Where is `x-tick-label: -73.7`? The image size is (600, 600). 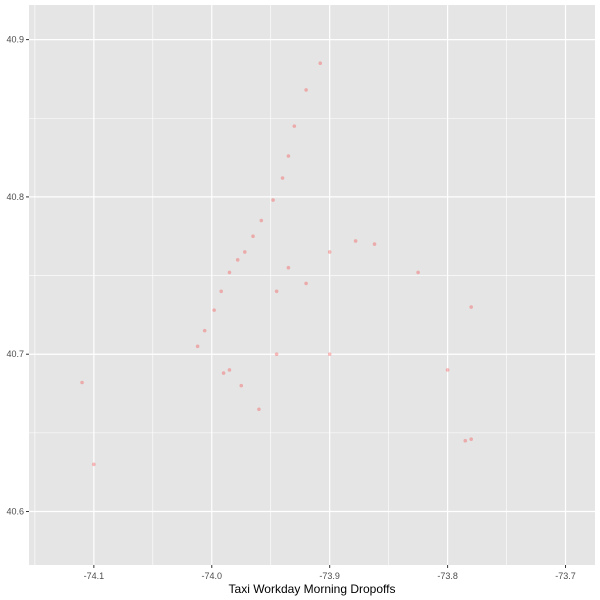
x-tick-label: -73.7 is located at coordinates (565, 576).